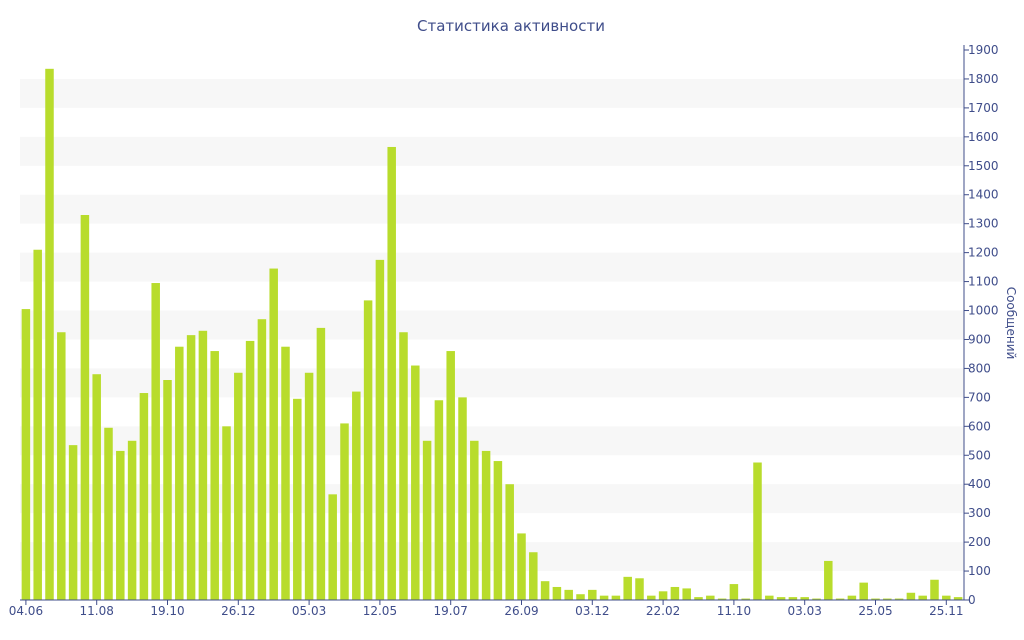 This screenshot has width=1024, height=640. What do you see at coordinates (983, 311) in the screenshot?
I see `y-tick-label: 1000` at bounding box center [983, 311].